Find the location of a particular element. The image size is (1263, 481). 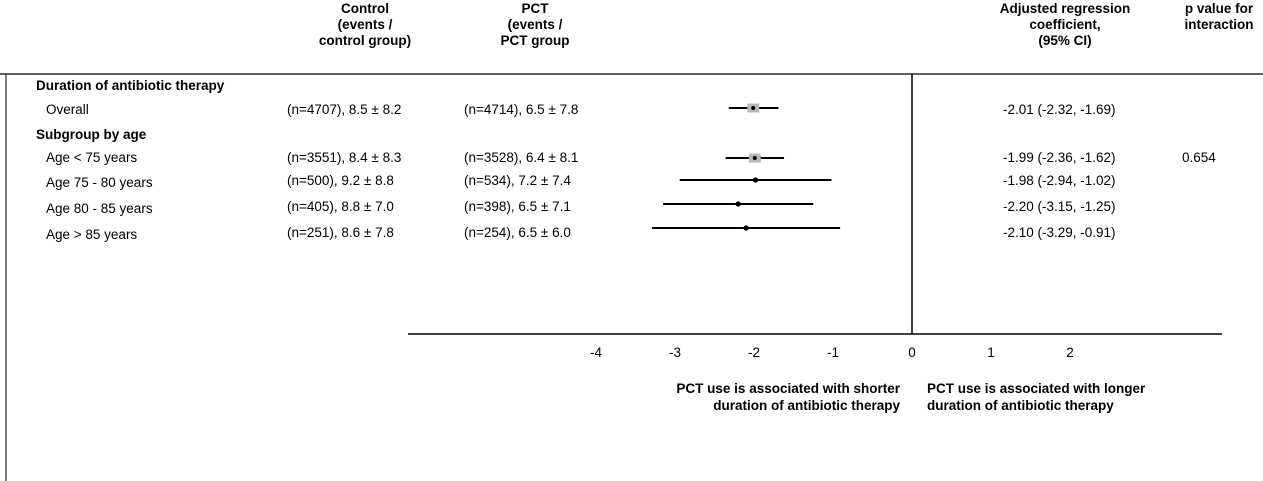

tick-label: -3 is located at coordinates (675, 352).